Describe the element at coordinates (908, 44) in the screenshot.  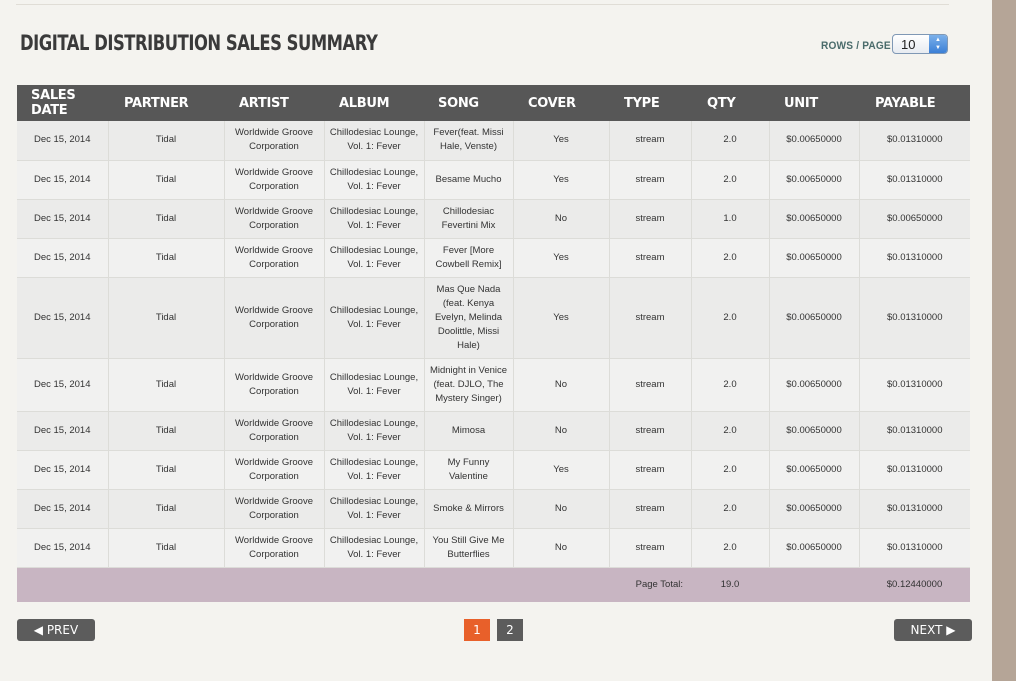
I see `rows-per-page-value: 10` at that location.